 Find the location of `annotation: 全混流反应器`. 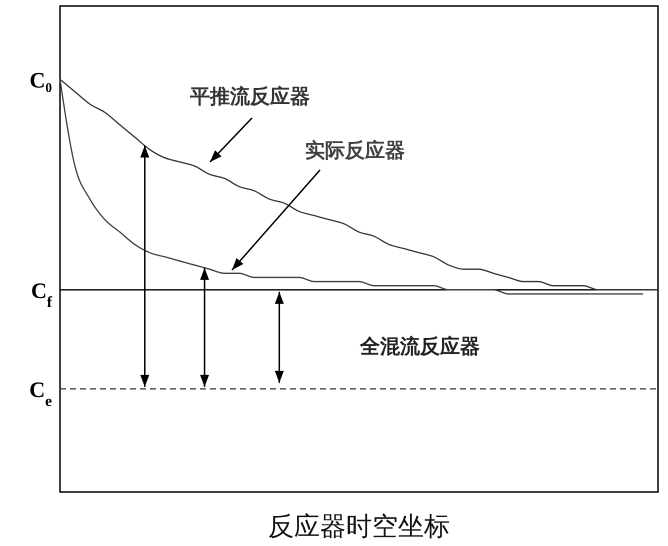

annotation: 全混流反应器 is located at coordinates (419, 346).